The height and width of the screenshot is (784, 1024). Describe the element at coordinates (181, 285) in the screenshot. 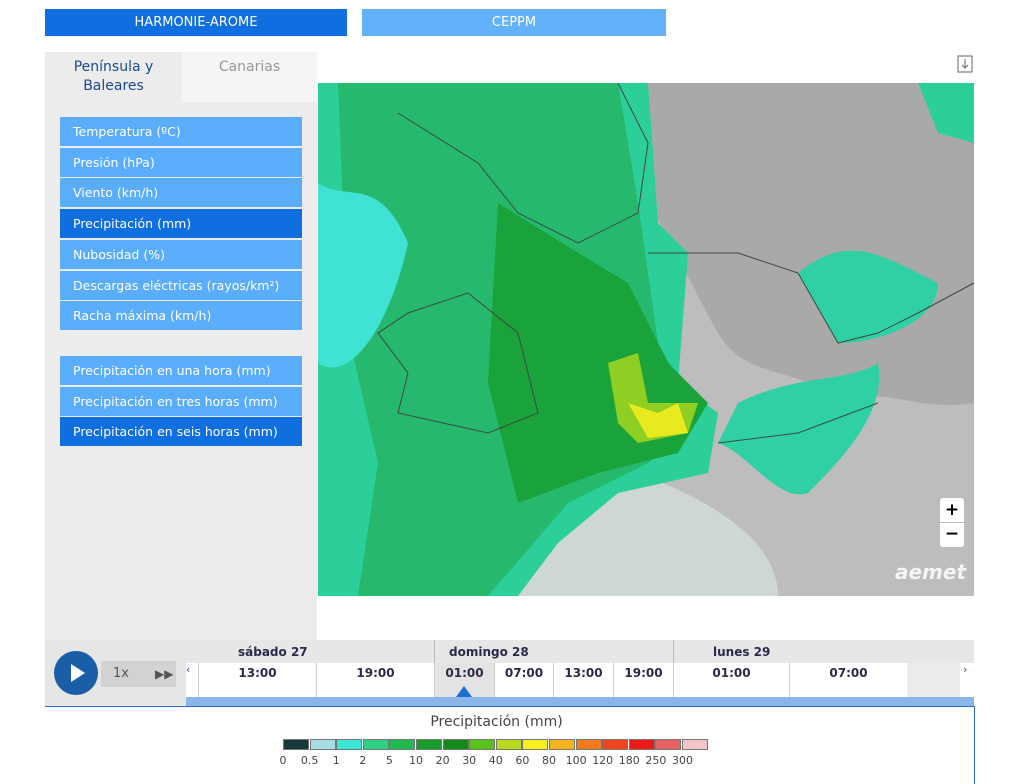

I see `menu-item: Descargas eléctricas (rayos/km²)` at that location.